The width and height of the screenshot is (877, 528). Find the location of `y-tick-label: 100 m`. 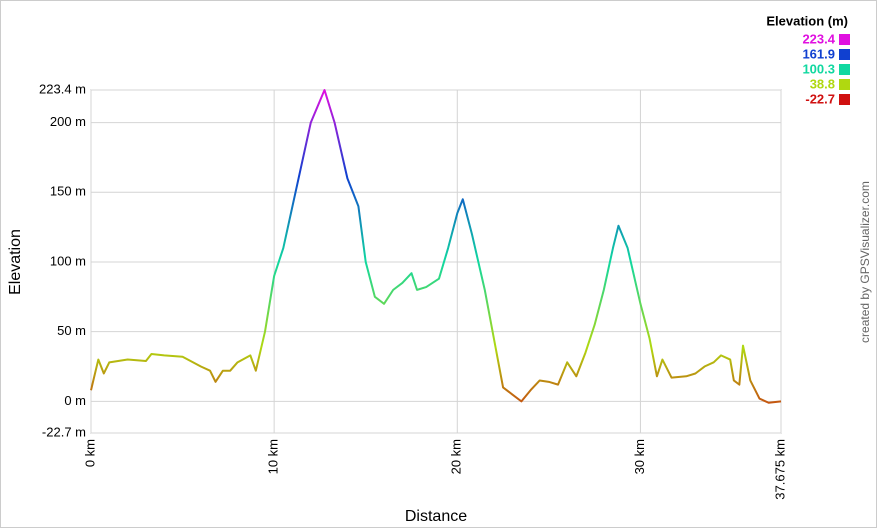

y-tick-label: 100 m is located at coordinates (68, 260).